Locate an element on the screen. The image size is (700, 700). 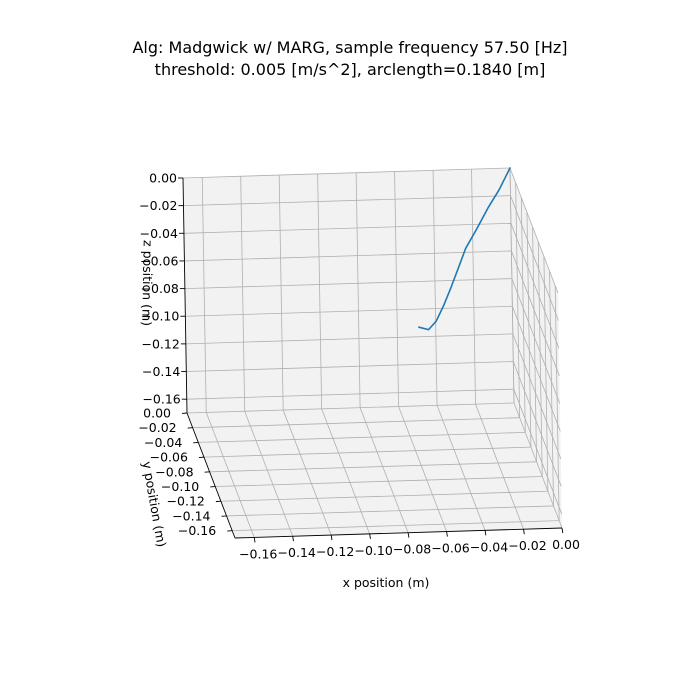
side-pane is located at coordinates (536, 348).